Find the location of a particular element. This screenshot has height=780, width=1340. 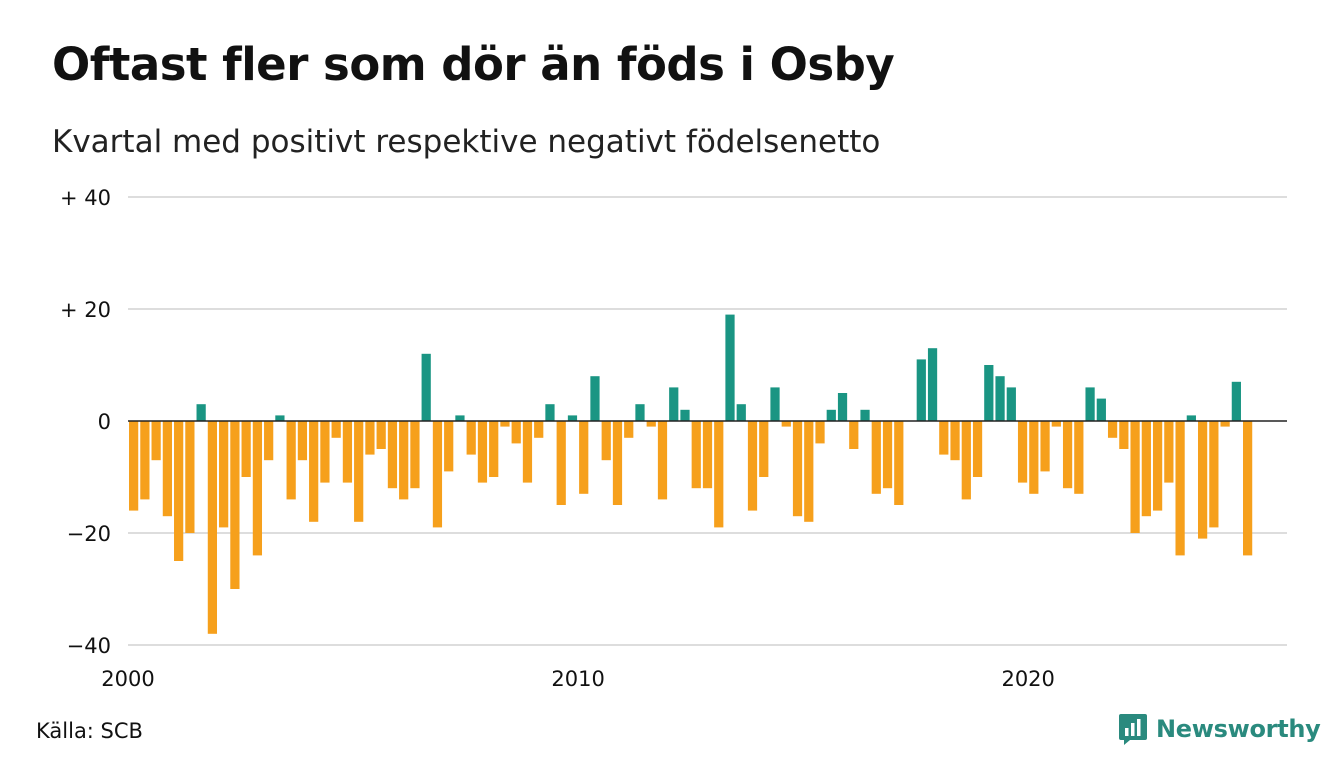

y-tick-label: −20 is located at coordinates (89, 534).